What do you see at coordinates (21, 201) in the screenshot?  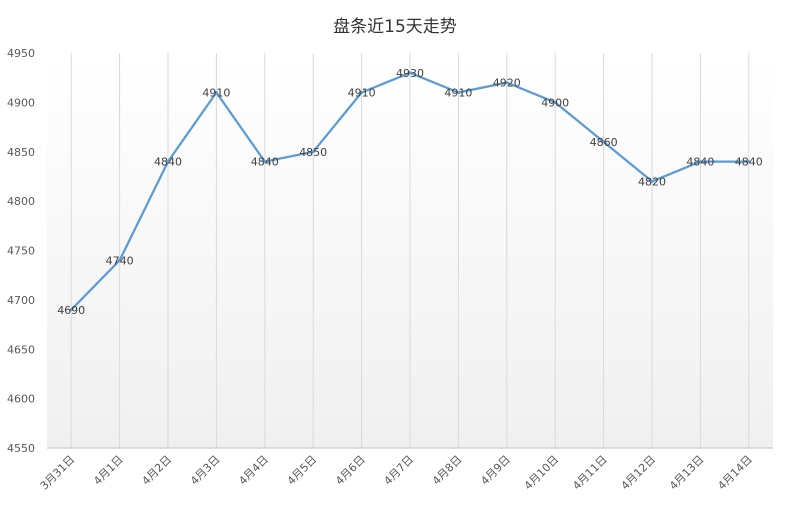 I see `y-tick-label: 4800` at bounding box center [21, 201].